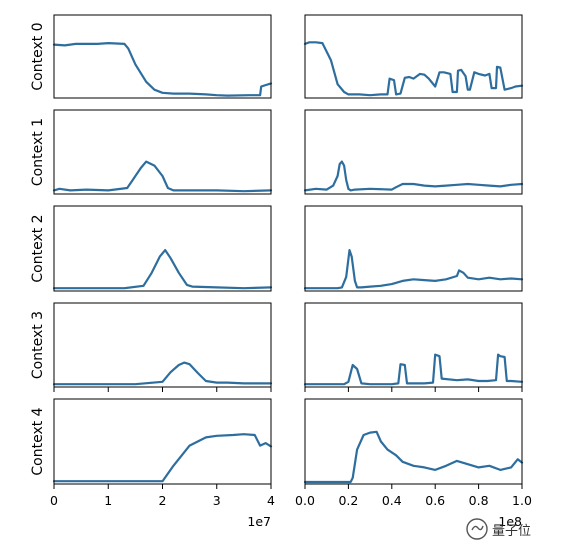 This screenshot has height=554, width=562. I want to click on panel-row4-col0: 0 1 2 3 4 1e7 Context 4, so click(152, 463).